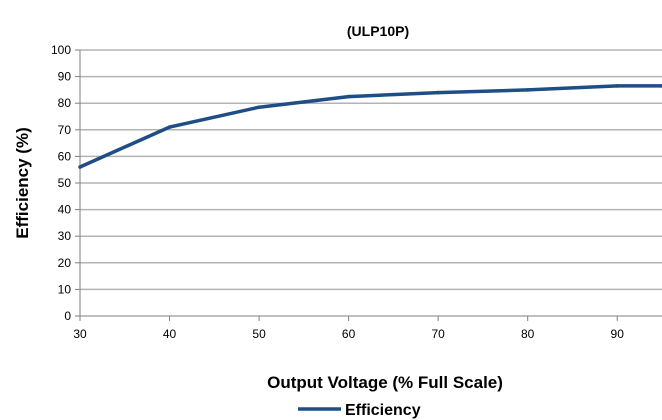 Image resolution: width=662 pixels, height=420 pixels. Describe the element at coordinates (65, 130) in the screenshot. I see `y-tick-label-70: 70` at that location.